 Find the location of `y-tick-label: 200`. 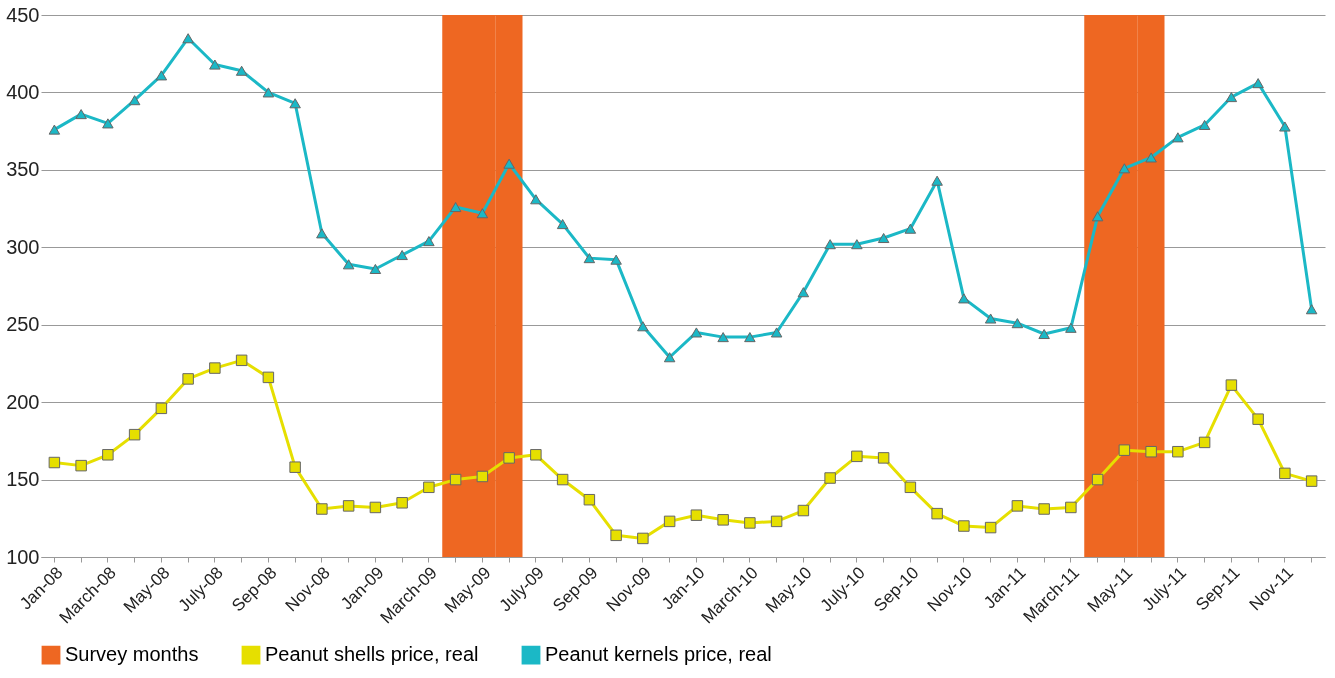

y-tick-label: 200 is located at coordinates (23, 401).